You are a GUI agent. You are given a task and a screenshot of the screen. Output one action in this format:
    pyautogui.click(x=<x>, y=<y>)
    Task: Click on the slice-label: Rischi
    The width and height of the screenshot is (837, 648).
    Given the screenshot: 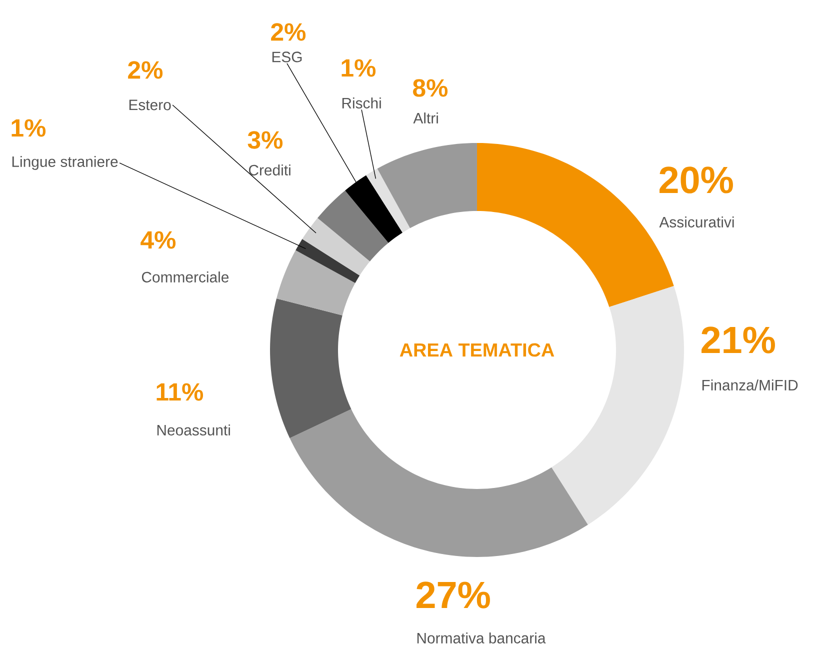 What is the action you would take?
    pyautogui.click(x=361, y=102)
    